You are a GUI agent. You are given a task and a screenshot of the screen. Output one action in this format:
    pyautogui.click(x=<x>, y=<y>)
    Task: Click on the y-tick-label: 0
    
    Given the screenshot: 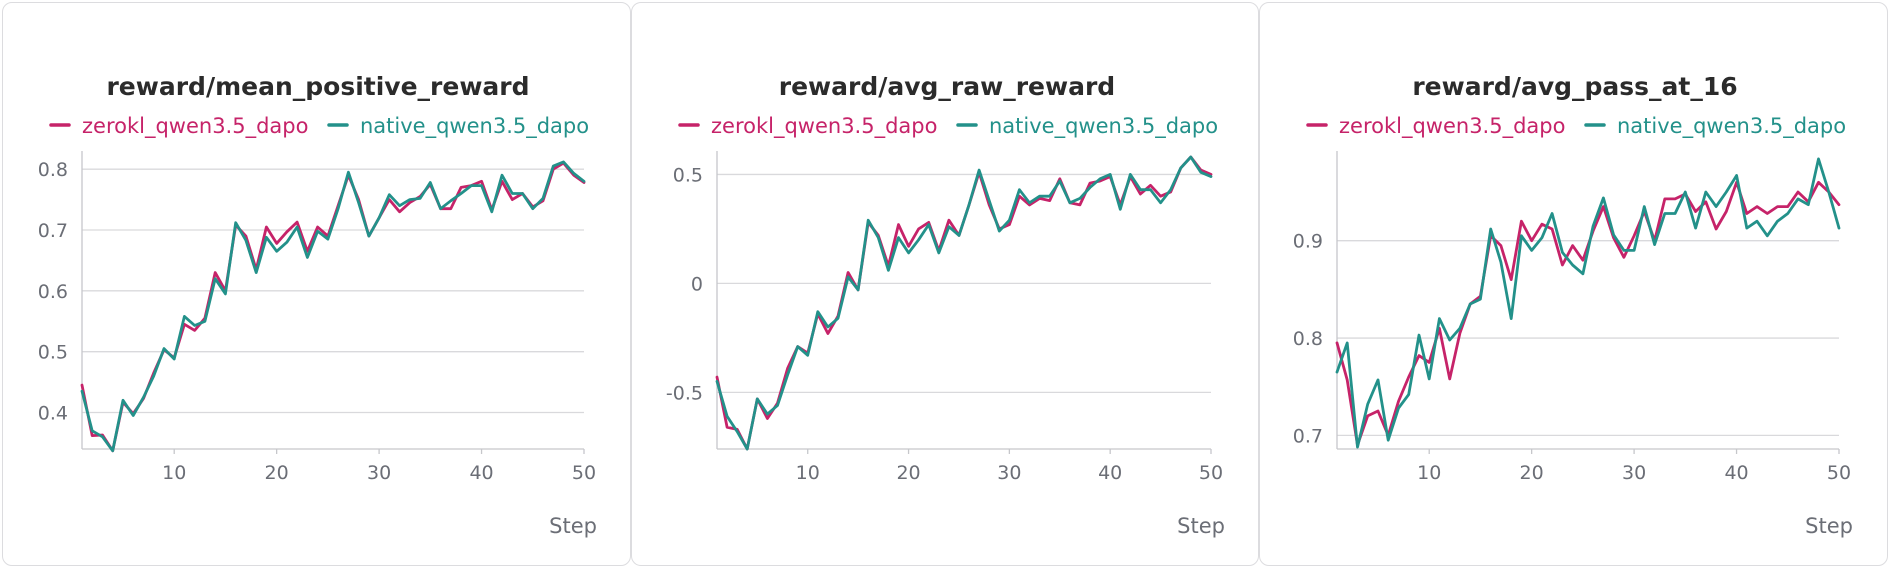 What is the action you would take?
    pyautogui.click(x=697, y=284)
    